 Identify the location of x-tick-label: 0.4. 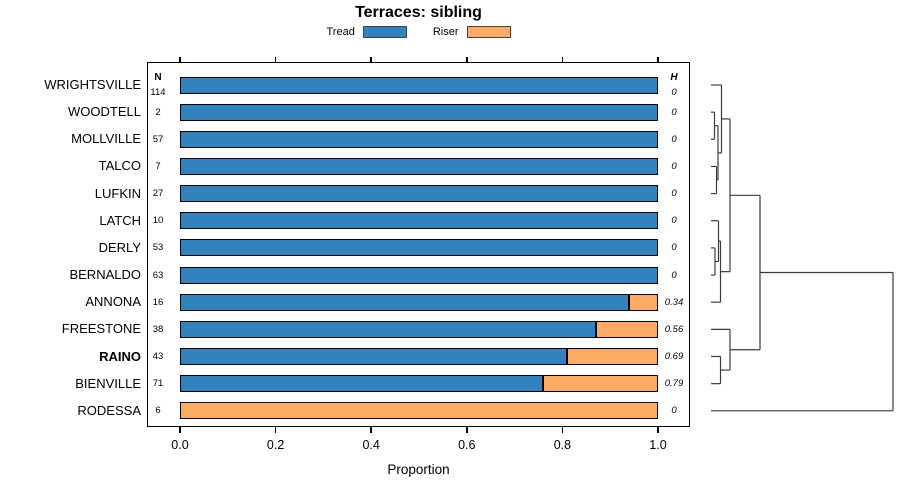
(371, 445).